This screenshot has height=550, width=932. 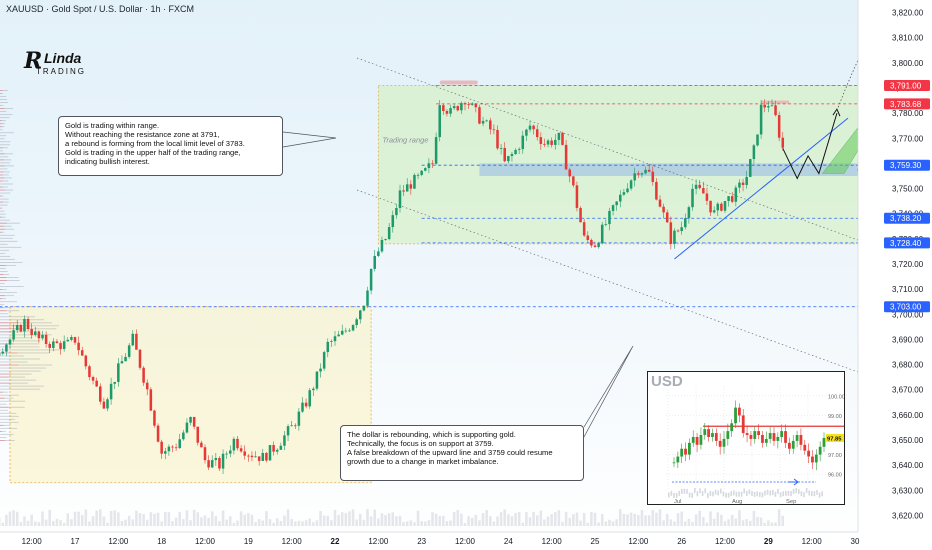 I want to click on y-tick-label: 3,810.00, so click(x=908, y=38).